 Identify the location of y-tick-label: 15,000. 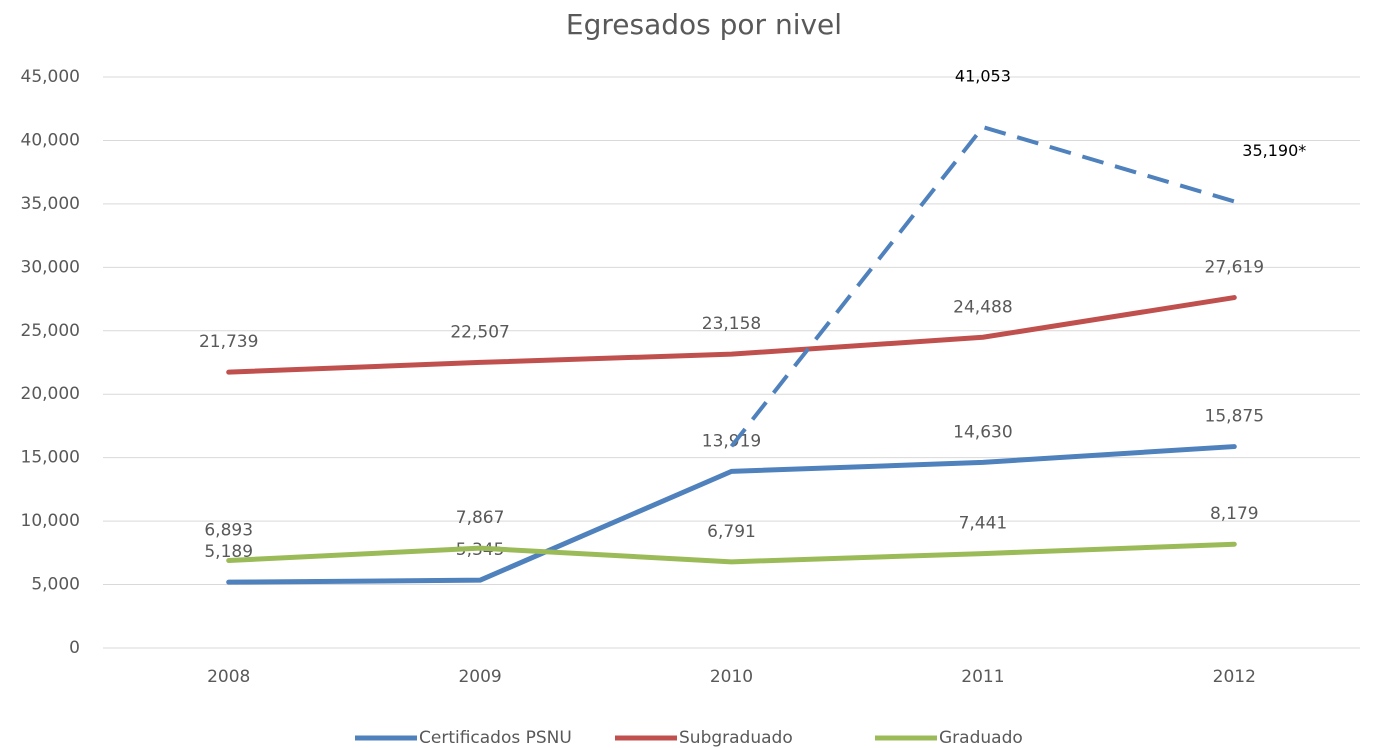
(50, 458).